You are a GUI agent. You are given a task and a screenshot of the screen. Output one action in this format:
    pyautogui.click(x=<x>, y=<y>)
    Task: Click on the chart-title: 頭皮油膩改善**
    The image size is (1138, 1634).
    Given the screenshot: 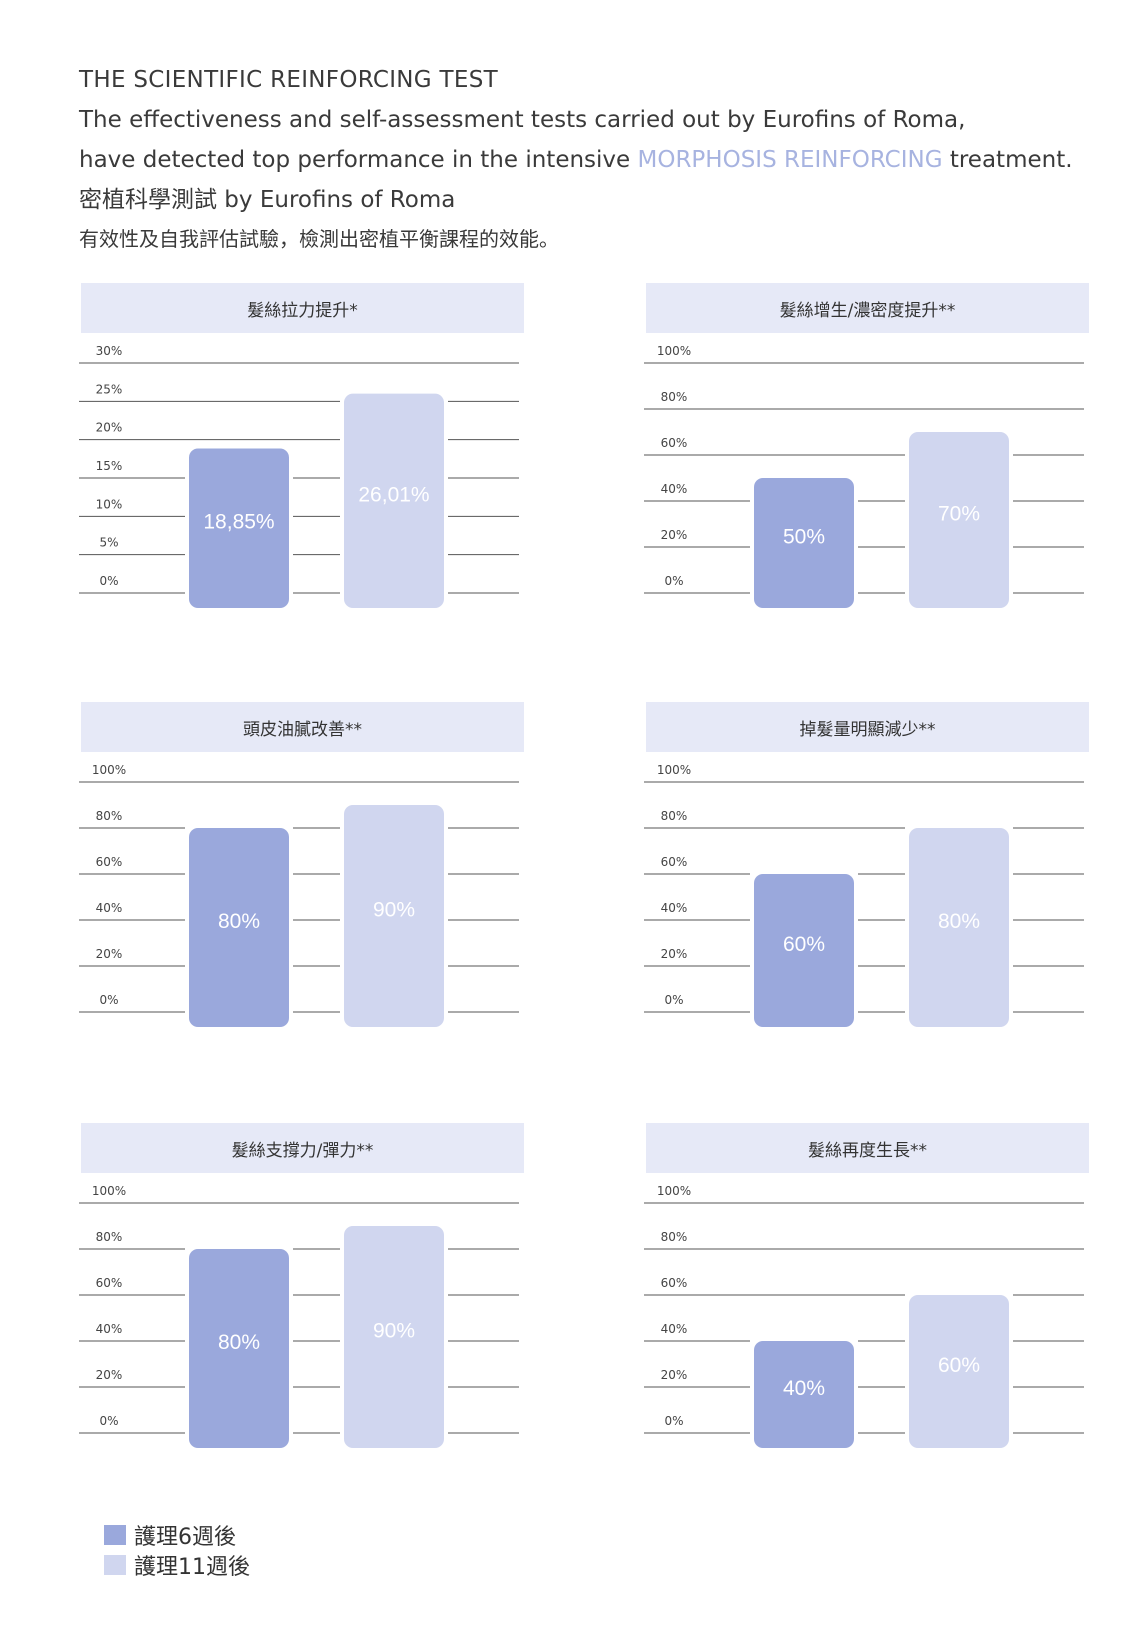 What is the action you would take?
    pyautogui.click(x=302, y=727)
    